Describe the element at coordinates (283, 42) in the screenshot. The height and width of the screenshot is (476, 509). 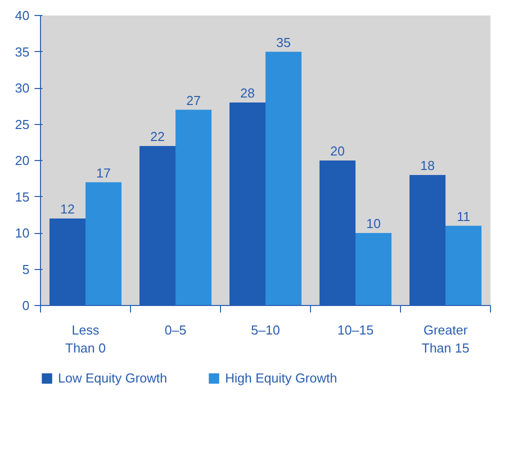
I see `data-label: 35` at that location.